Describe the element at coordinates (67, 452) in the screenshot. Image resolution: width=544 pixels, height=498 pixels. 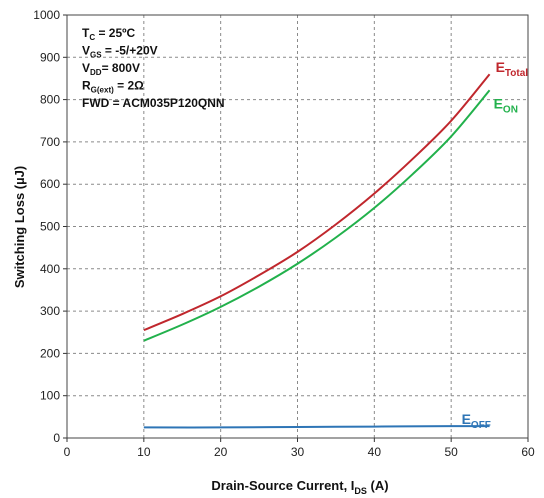
I see `x-tick-label: 0` at that location.